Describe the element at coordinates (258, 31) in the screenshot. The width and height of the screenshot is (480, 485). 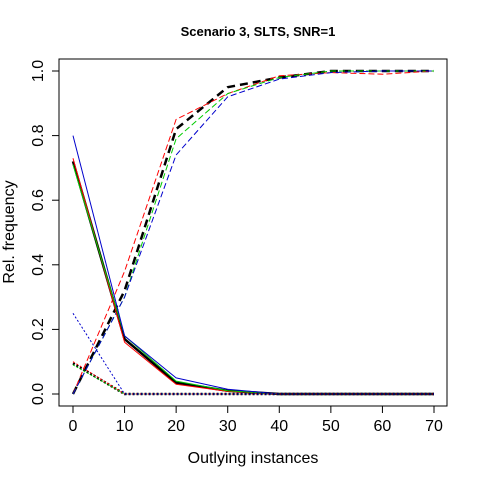
I see `chart-title: Scenario 3, SLTS, SNR=1` at that location.